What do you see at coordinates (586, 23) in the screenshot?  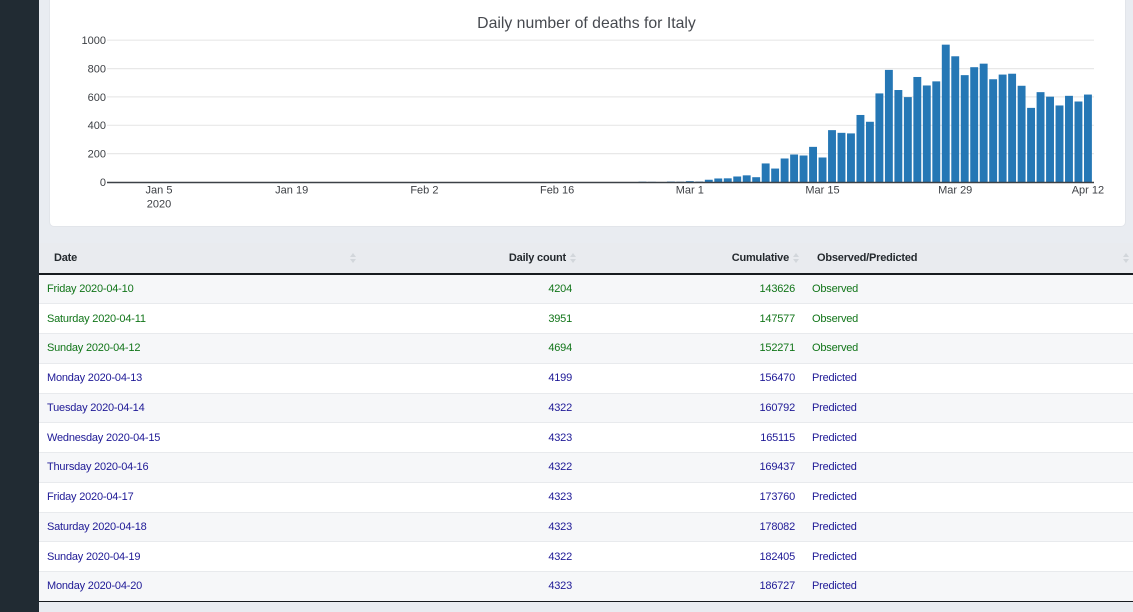 I see `svg-text:Daily number of deaths for Ita: Daily number of deaths for Italy` at bounding box center [586, 23].